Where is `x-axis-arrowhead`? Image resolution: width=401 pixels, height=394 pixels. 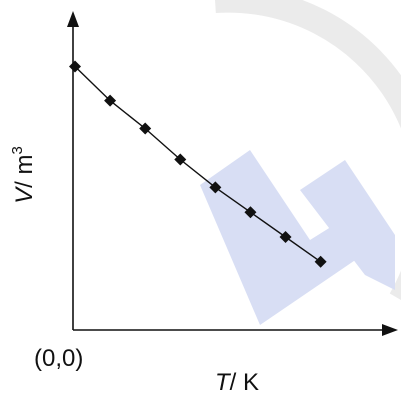 x-axis-arrowhead is located at coordinates (390, 330).